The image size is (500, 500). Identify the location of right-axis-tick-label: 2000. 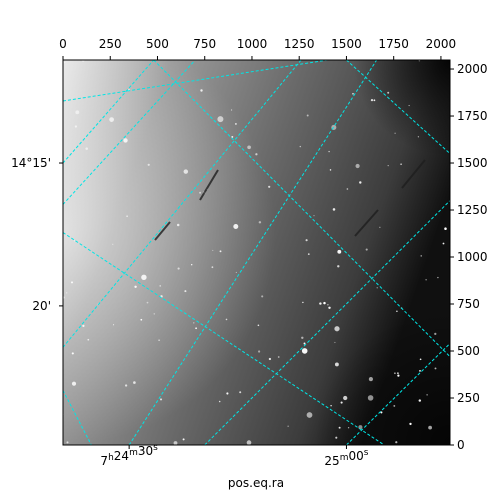
(472, 69).